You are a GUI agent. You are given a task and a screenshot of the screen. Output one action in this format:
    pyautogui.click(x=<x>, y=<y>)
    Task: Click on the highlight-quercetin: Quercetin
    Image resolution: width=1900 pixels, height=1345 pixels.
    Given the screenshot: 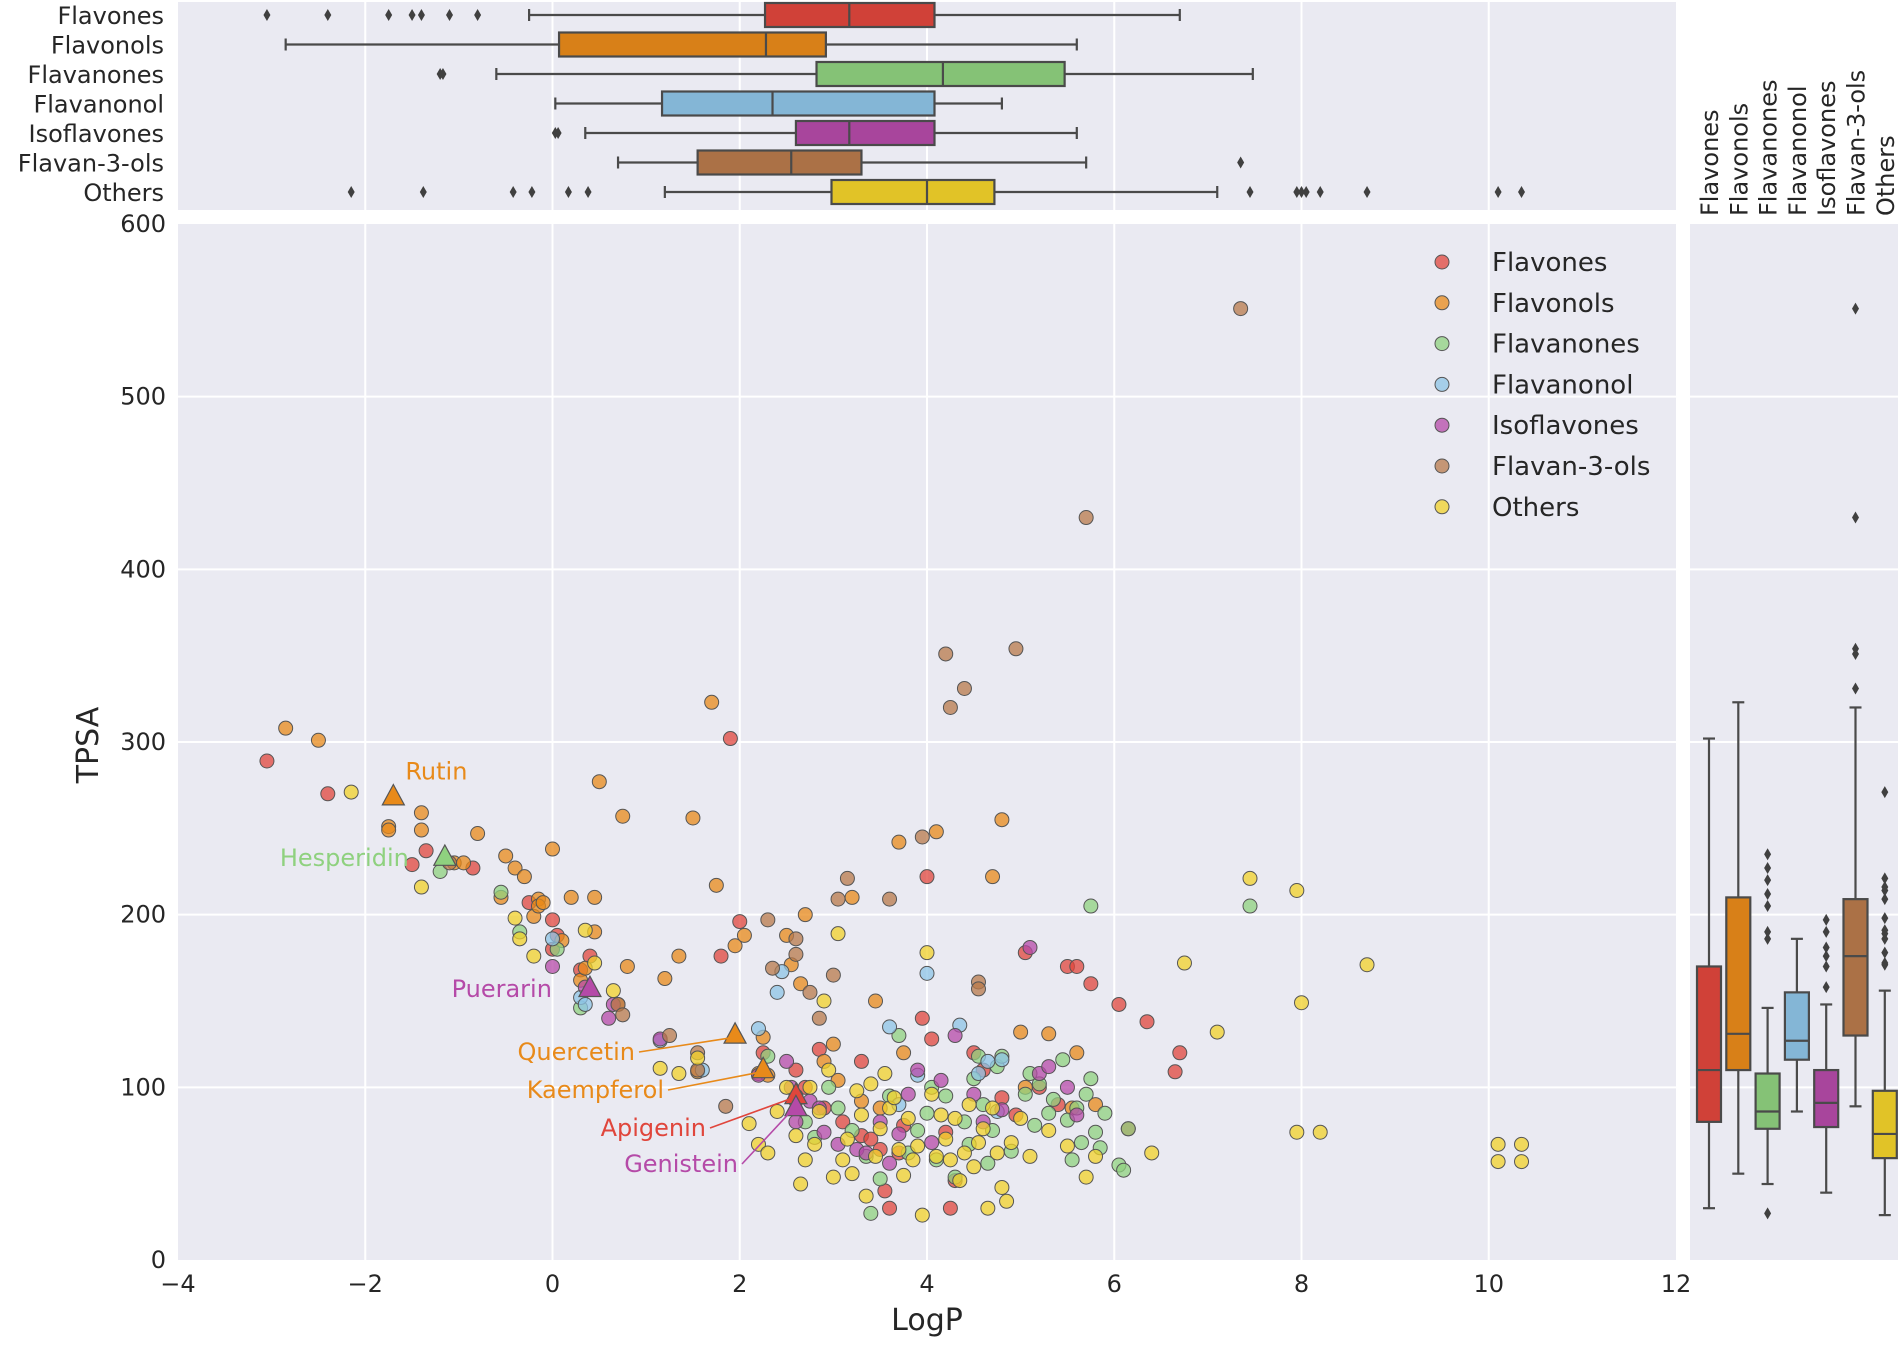 What is the action you would take?
    pyautogui.click(x=633, y=1043)
    